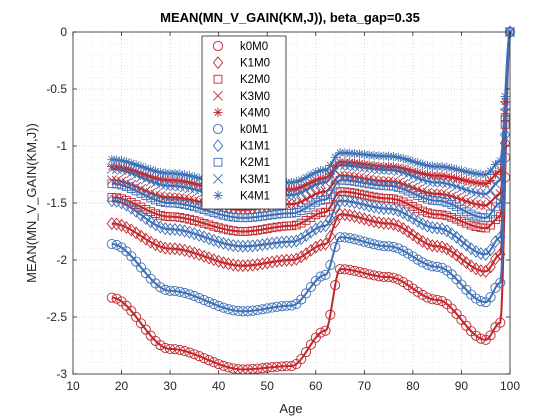 Image resolution: width=560 pixels, height=420 pixels. I want to click on y-tick-label: 0, so click(63, 32).